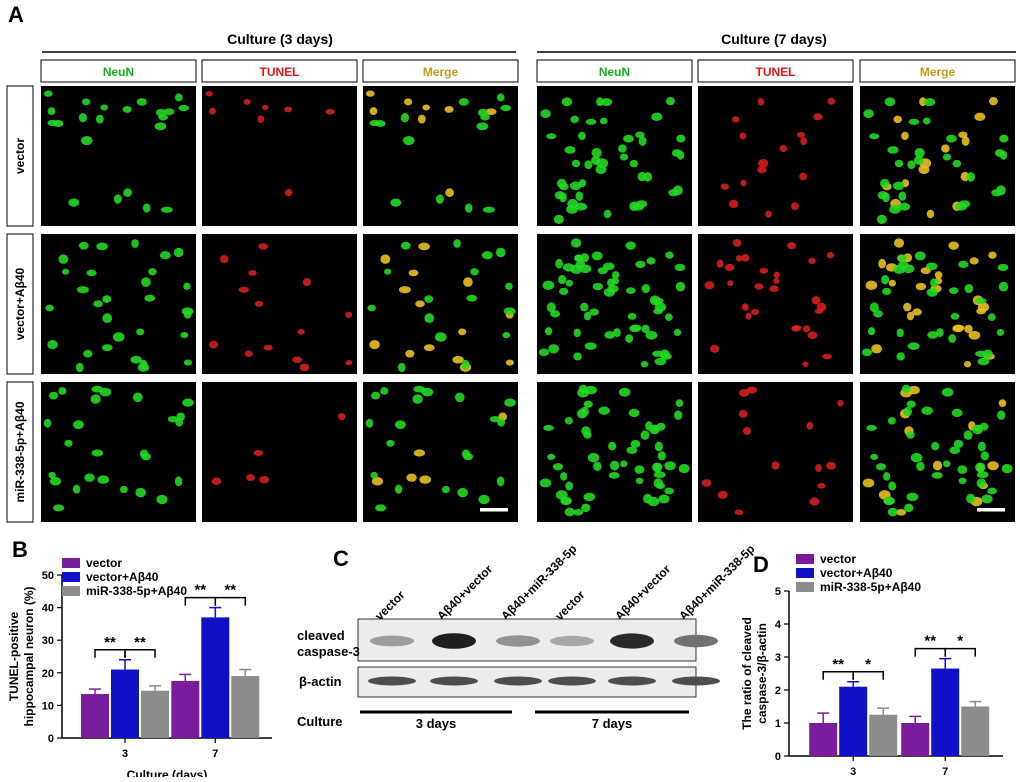 This screenshot has width=1020, height=782. I want to click on group-title-7-days: Culture (7 days), so click(774, 39).